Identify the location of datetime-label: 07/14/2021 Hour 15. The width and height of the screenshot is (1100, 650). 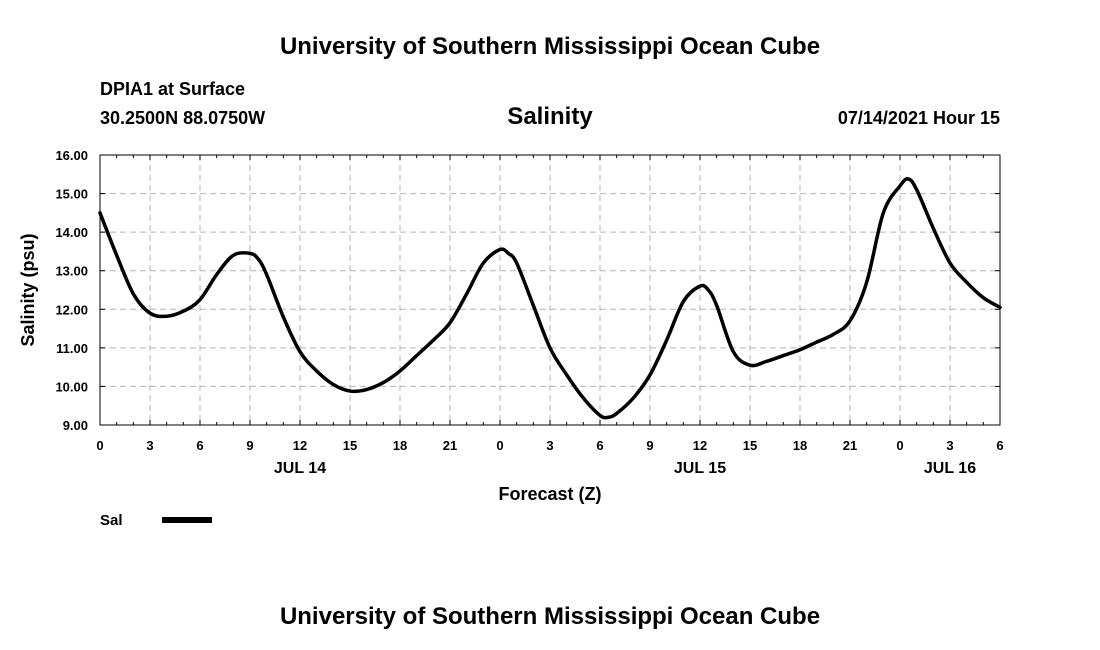
(919, 118).